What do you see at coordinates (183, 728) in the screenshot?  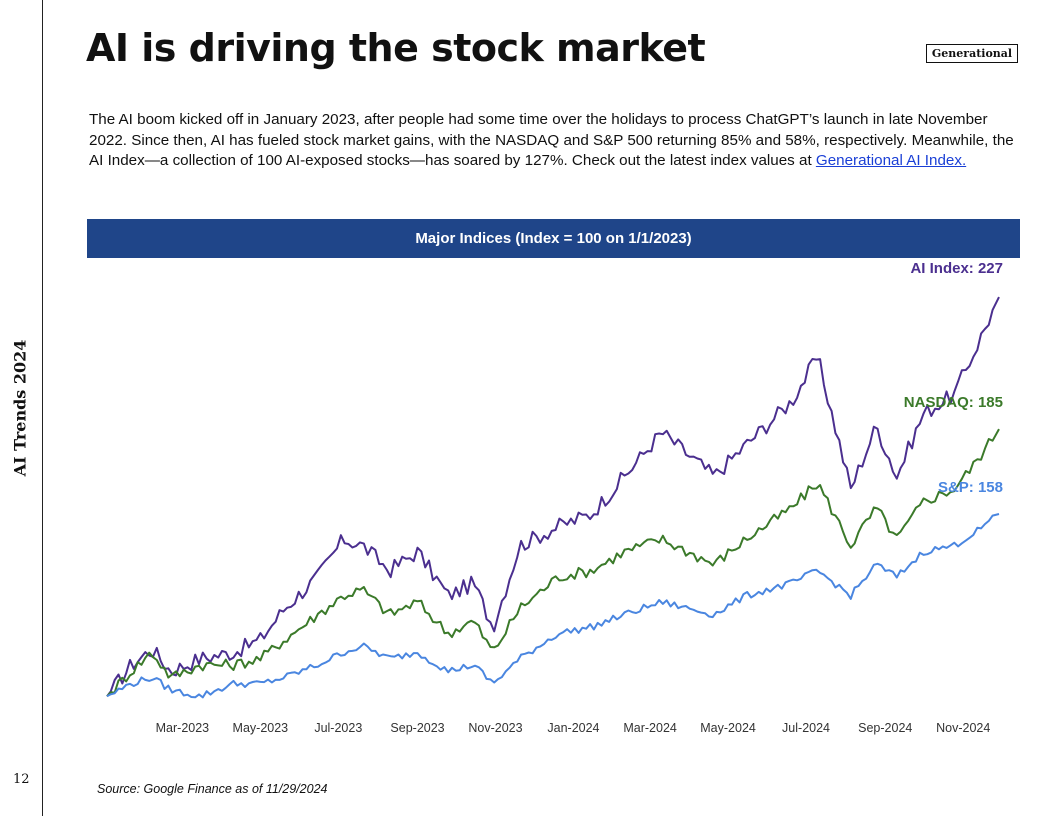 I see `x-tick-label: Mar-2023` at bounding box center [183, 728].